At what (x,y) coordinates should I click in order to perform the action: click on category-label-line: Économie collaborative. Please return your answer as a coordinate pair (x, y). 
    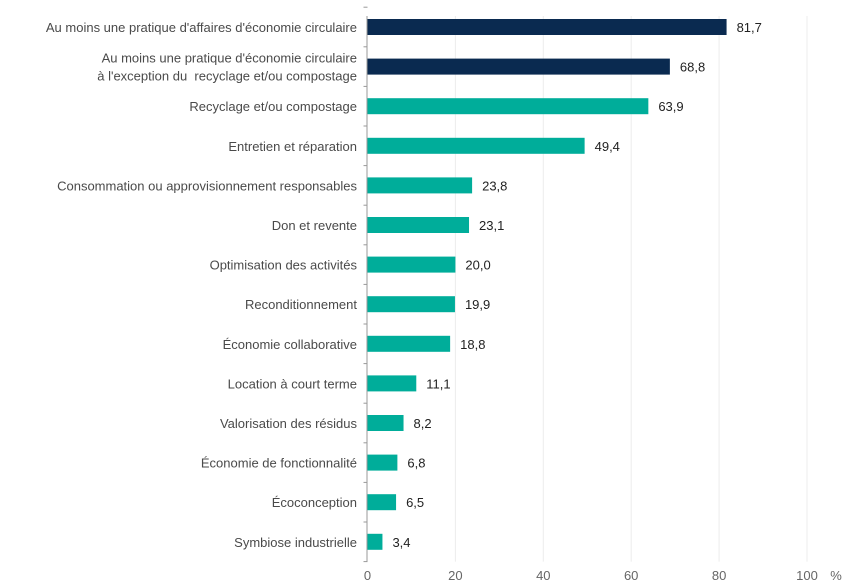
    Looking at the image, I should click on (290, 344).